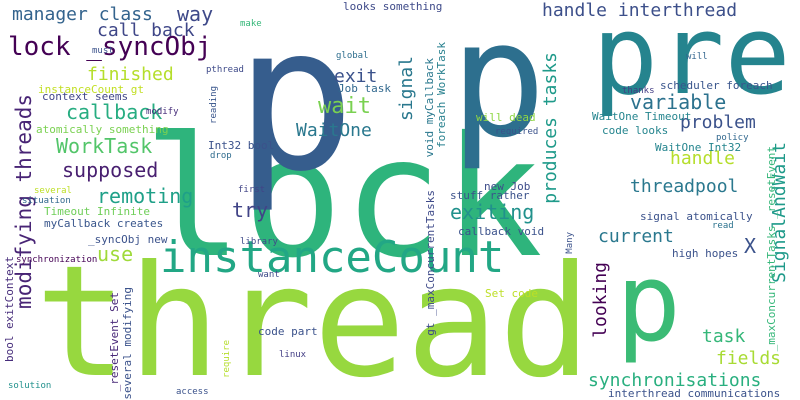 The image size is (800, 400). I want to click on word-resetevent-set: _resetEvent Set, so click(114, 342).